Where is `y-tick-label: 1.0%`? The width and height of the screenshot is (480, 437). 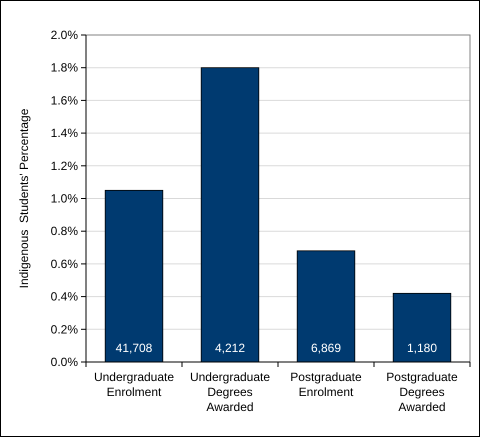
y-tick-label: 1.0% is located at coordinates (64, 199).